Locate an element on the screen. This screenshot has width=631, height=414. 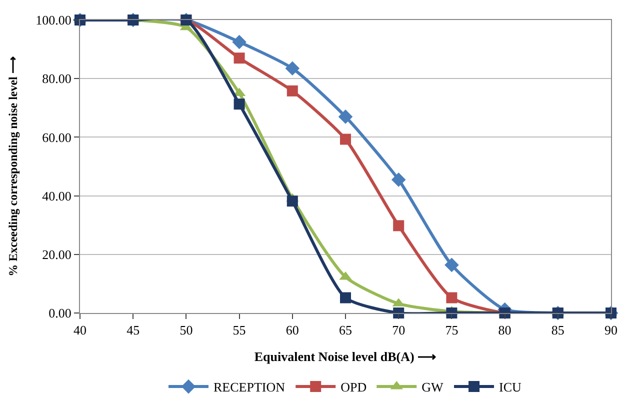
y-tick-label: 0.00 is located at coordinates (60, 313).